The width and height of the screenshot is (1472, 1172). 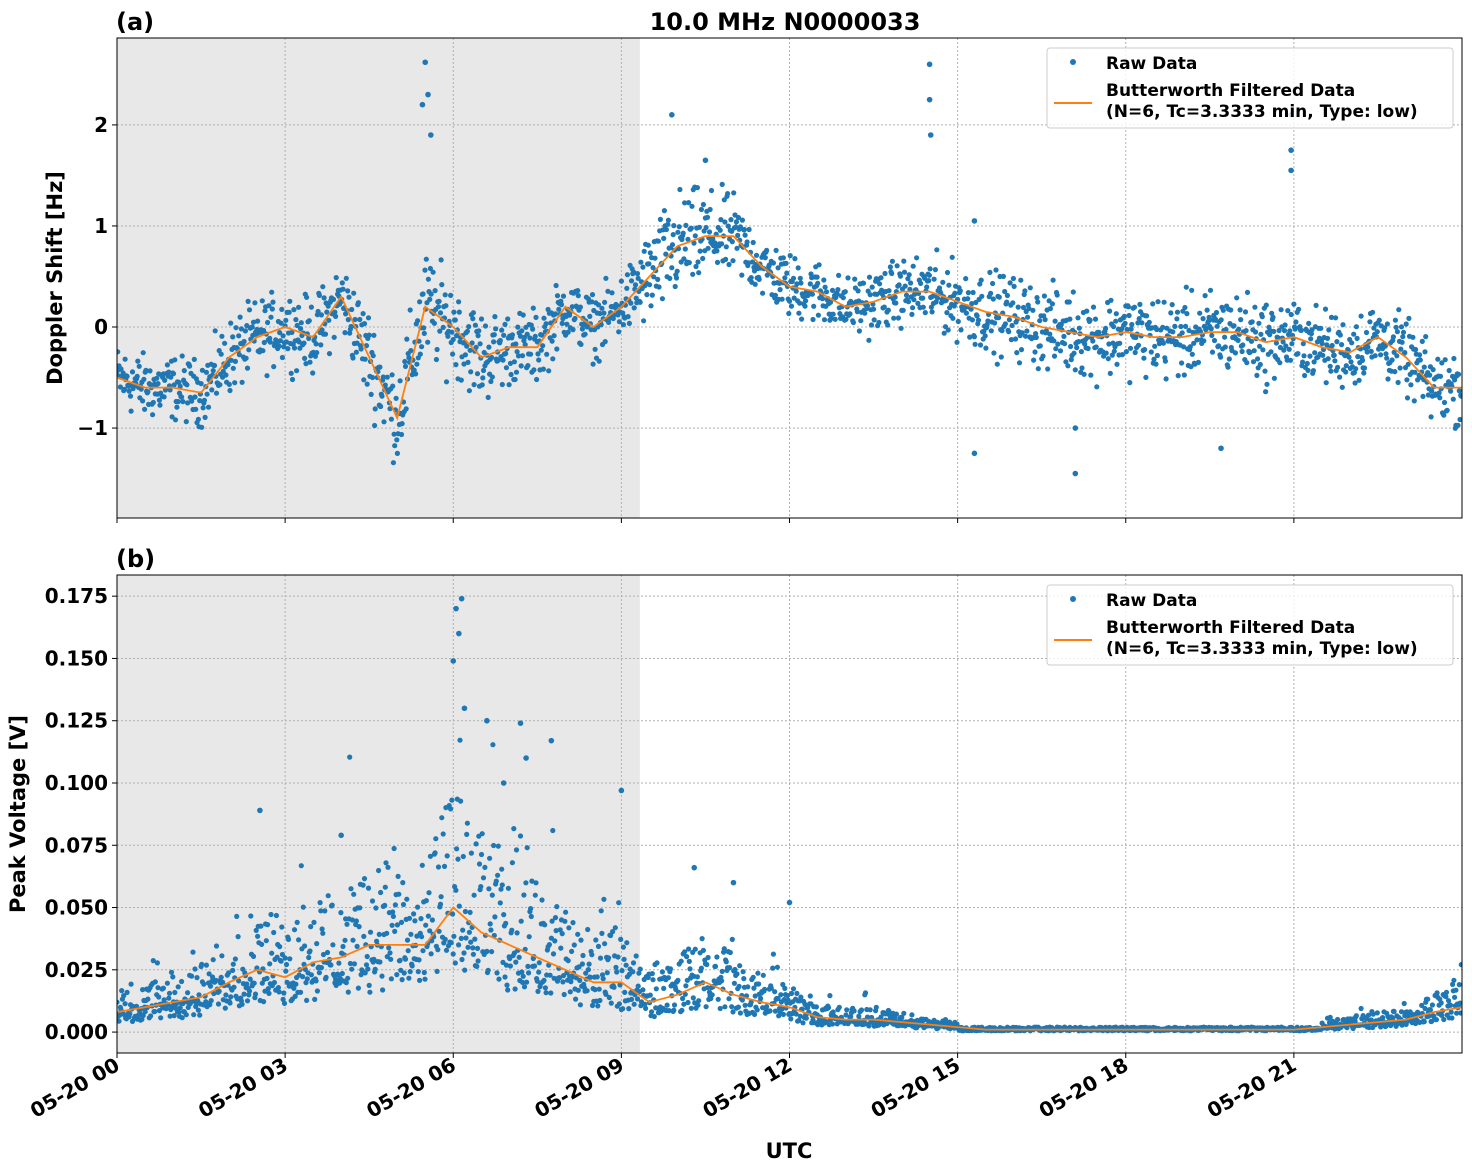 What do you see at coordinates (411, 1088) in the screenshot?
I see `x-tick-label: 05-20 06` at bounding box center [411, 1088].